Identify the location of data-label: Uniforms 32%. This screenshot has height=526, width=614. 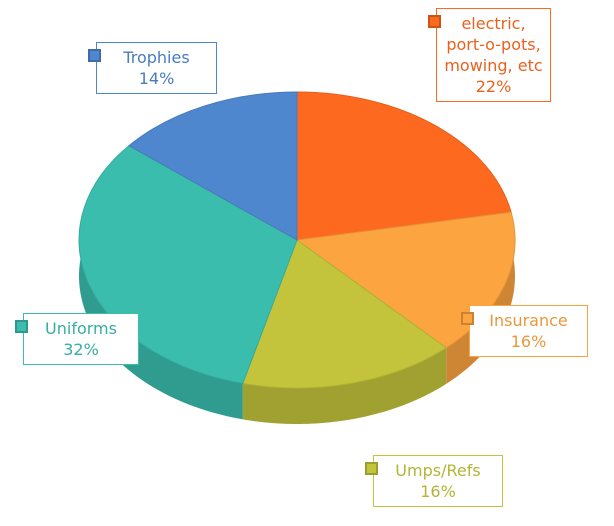
(77, 339).